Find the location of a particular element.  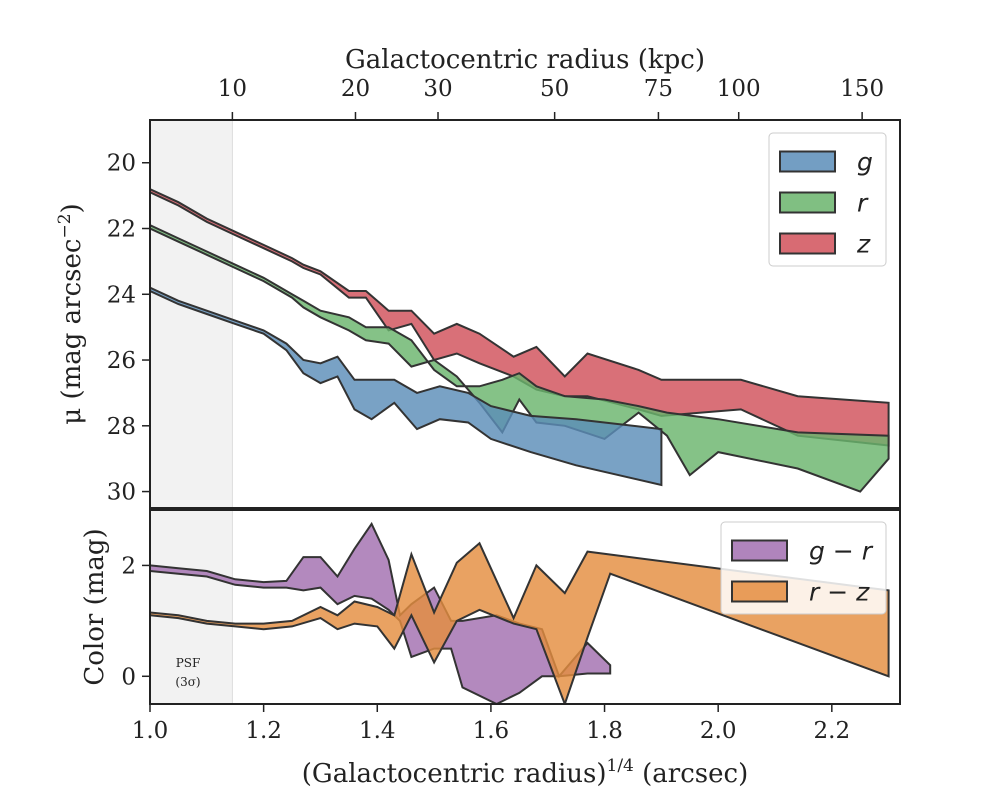

legend-label-1: r − z is located at coordinates (839, 592).